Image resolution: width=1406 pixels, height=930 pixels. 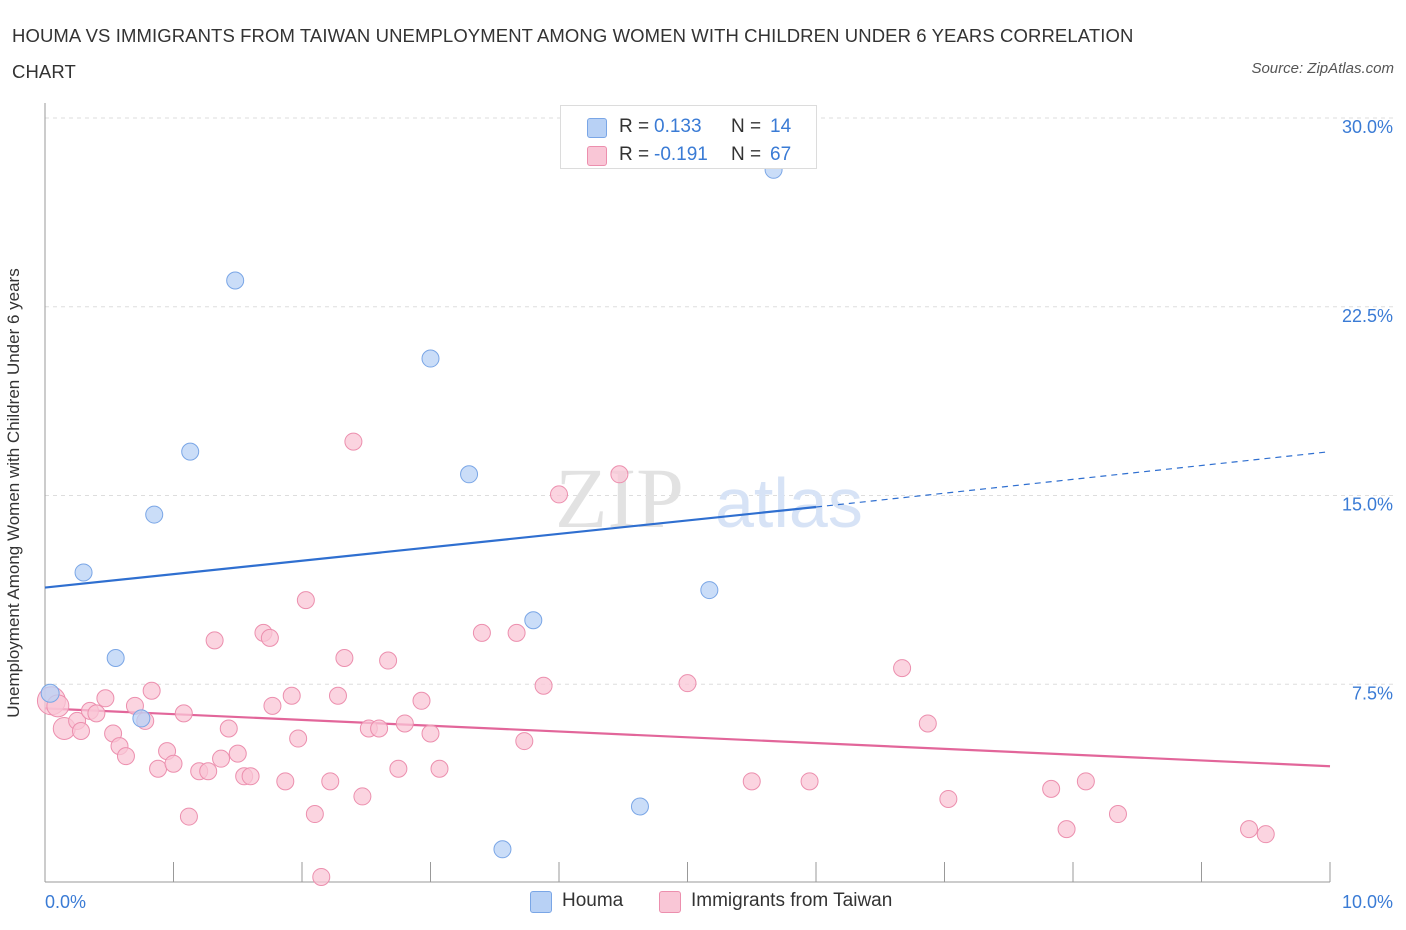 What do you see at coordinates (678, 126) in the screenshot?
I see `r-value: 0.133` at bounding box center [678, 126].